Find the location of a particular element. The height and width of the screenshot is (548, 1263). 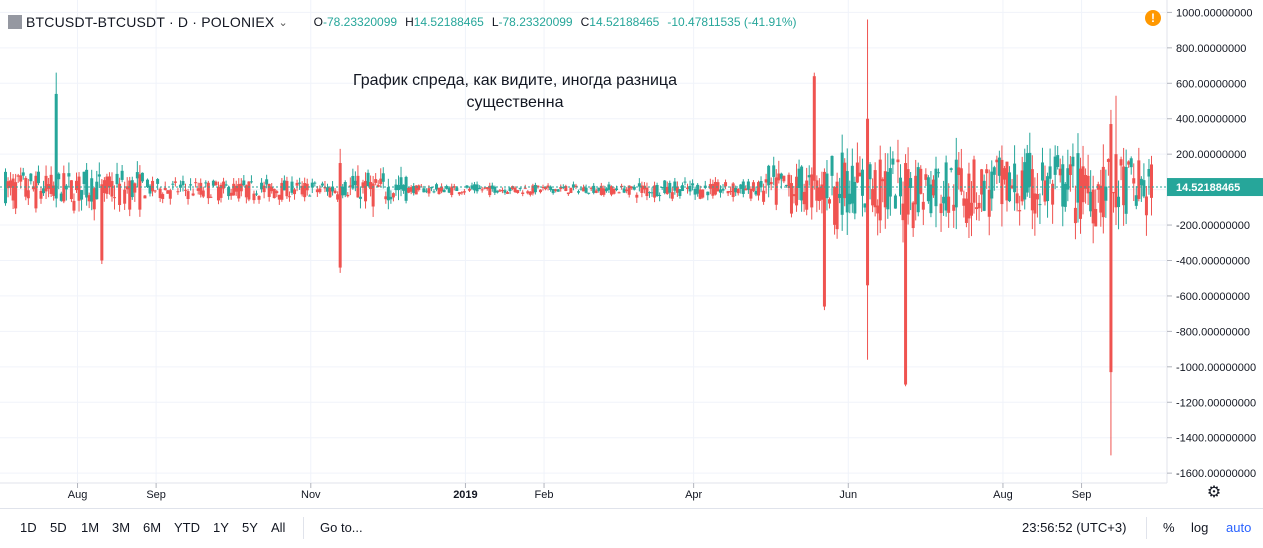

range-6m-button: 6M is located at coordinates (152, 527).